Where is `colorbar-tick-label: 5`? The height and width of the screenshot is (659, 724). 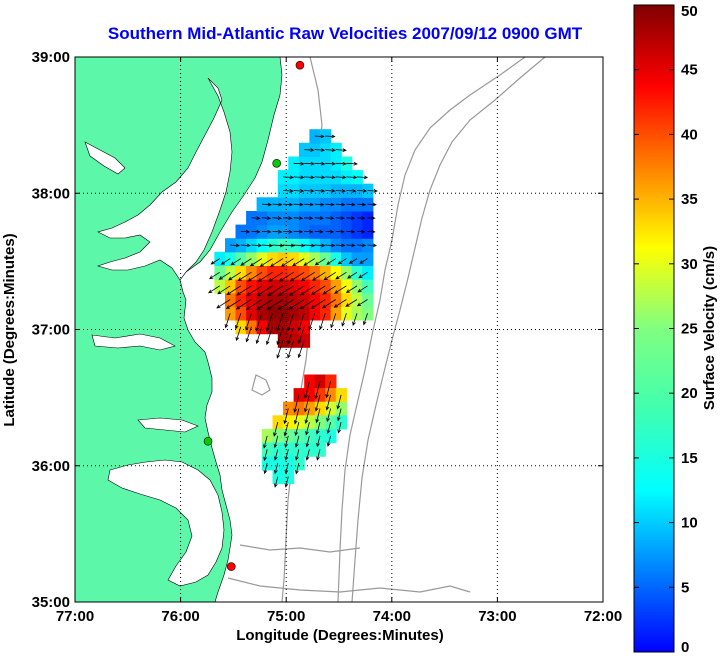
colorbar-tick-label: 5 is located at coordinates (685, 587).